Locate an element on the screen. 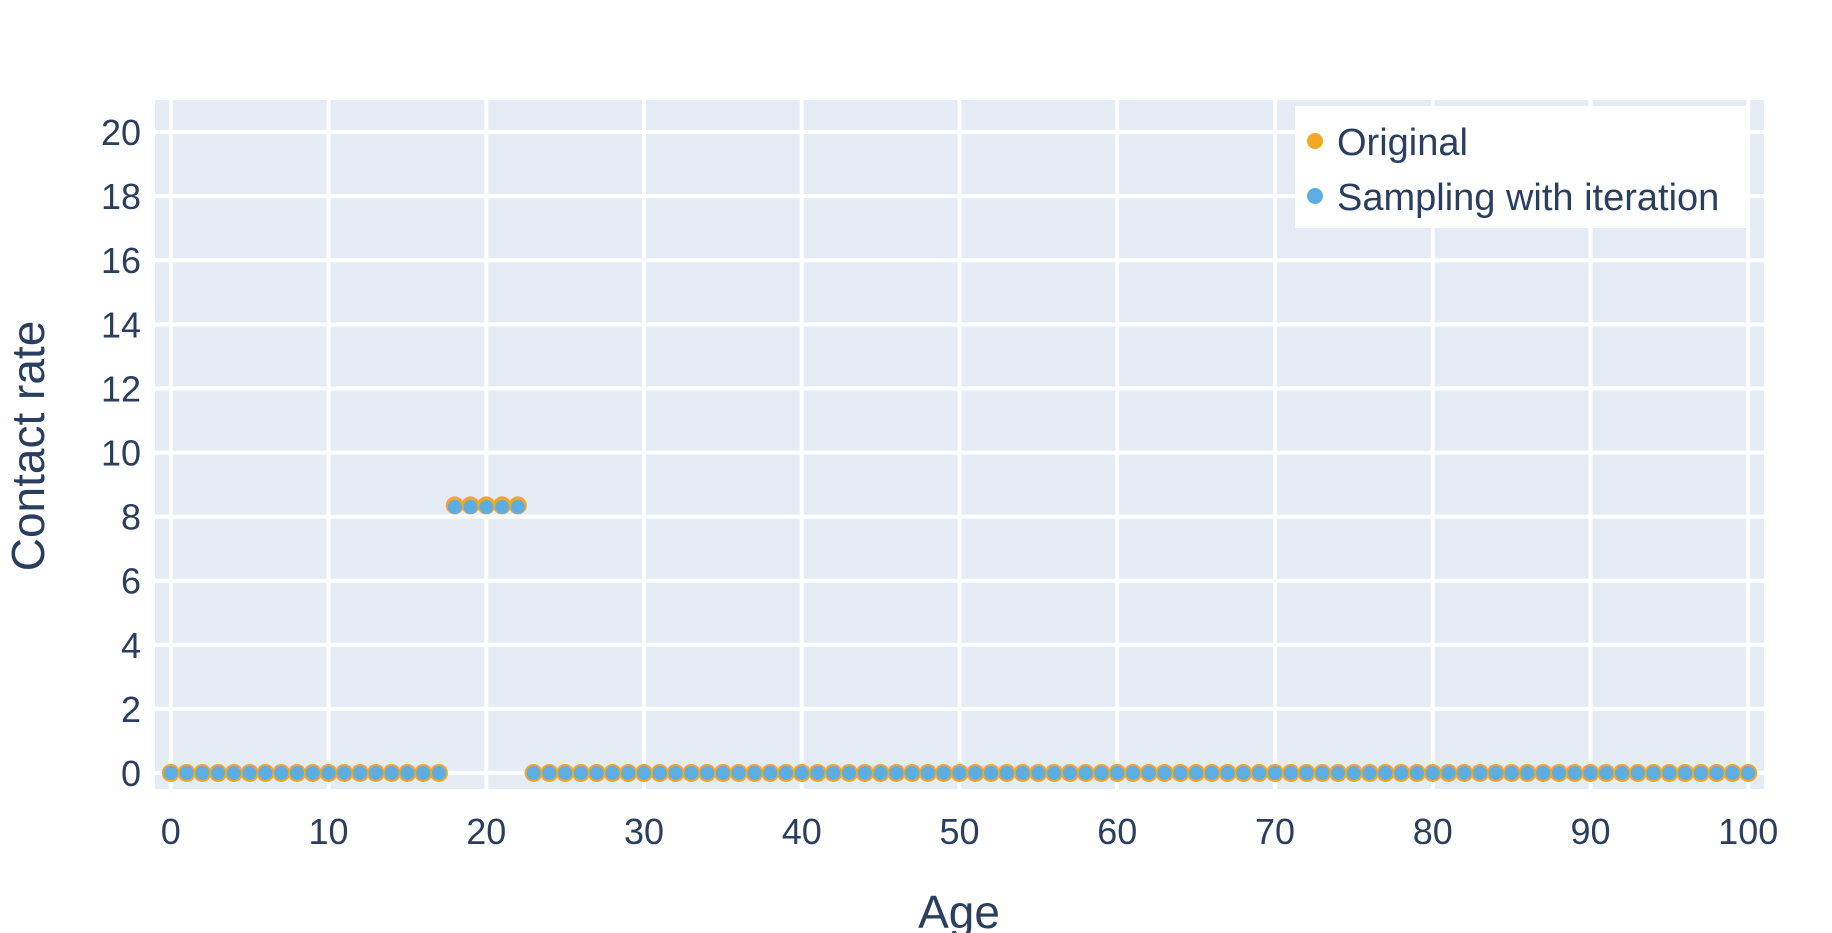 The image size is (1832, 933). legend-label-sampling-with-iteration: Sampling with iteration is located at coordinates (1528, 198).